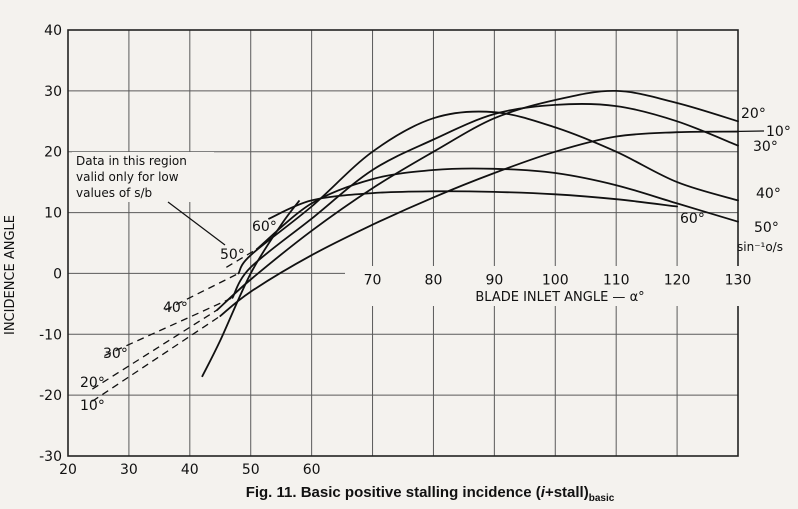 This screenshot has height=509, width=798. I want to click on series-label-right-10: 10°, so click(778, 132).